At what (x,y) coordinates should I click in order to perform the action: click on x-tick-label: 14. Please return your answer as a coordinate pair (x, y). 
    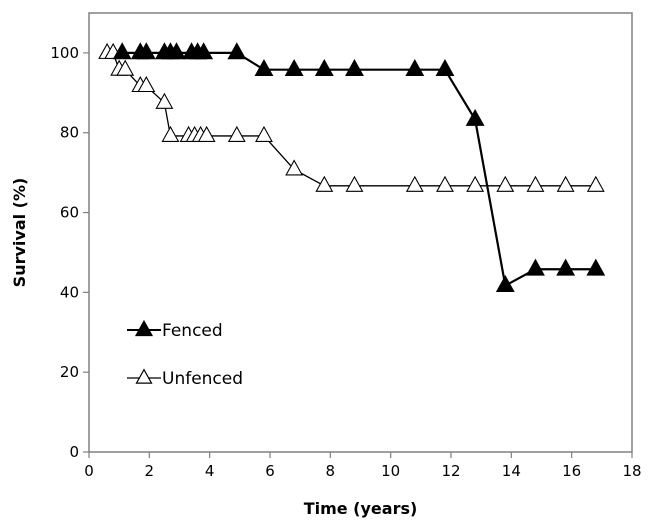
    Looking at the image, I should click on (511, 471).